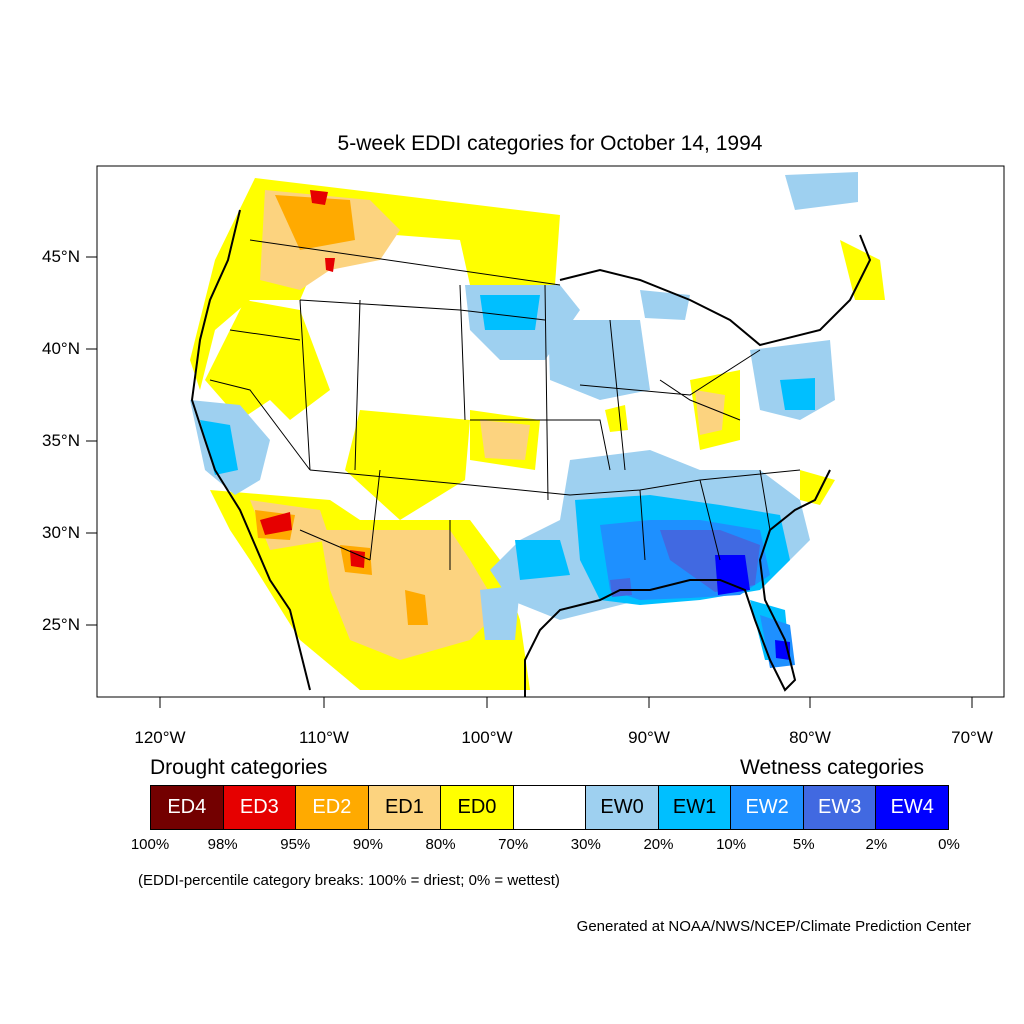  I want to click on lat-label-40: 40°N, so click(61, 348).